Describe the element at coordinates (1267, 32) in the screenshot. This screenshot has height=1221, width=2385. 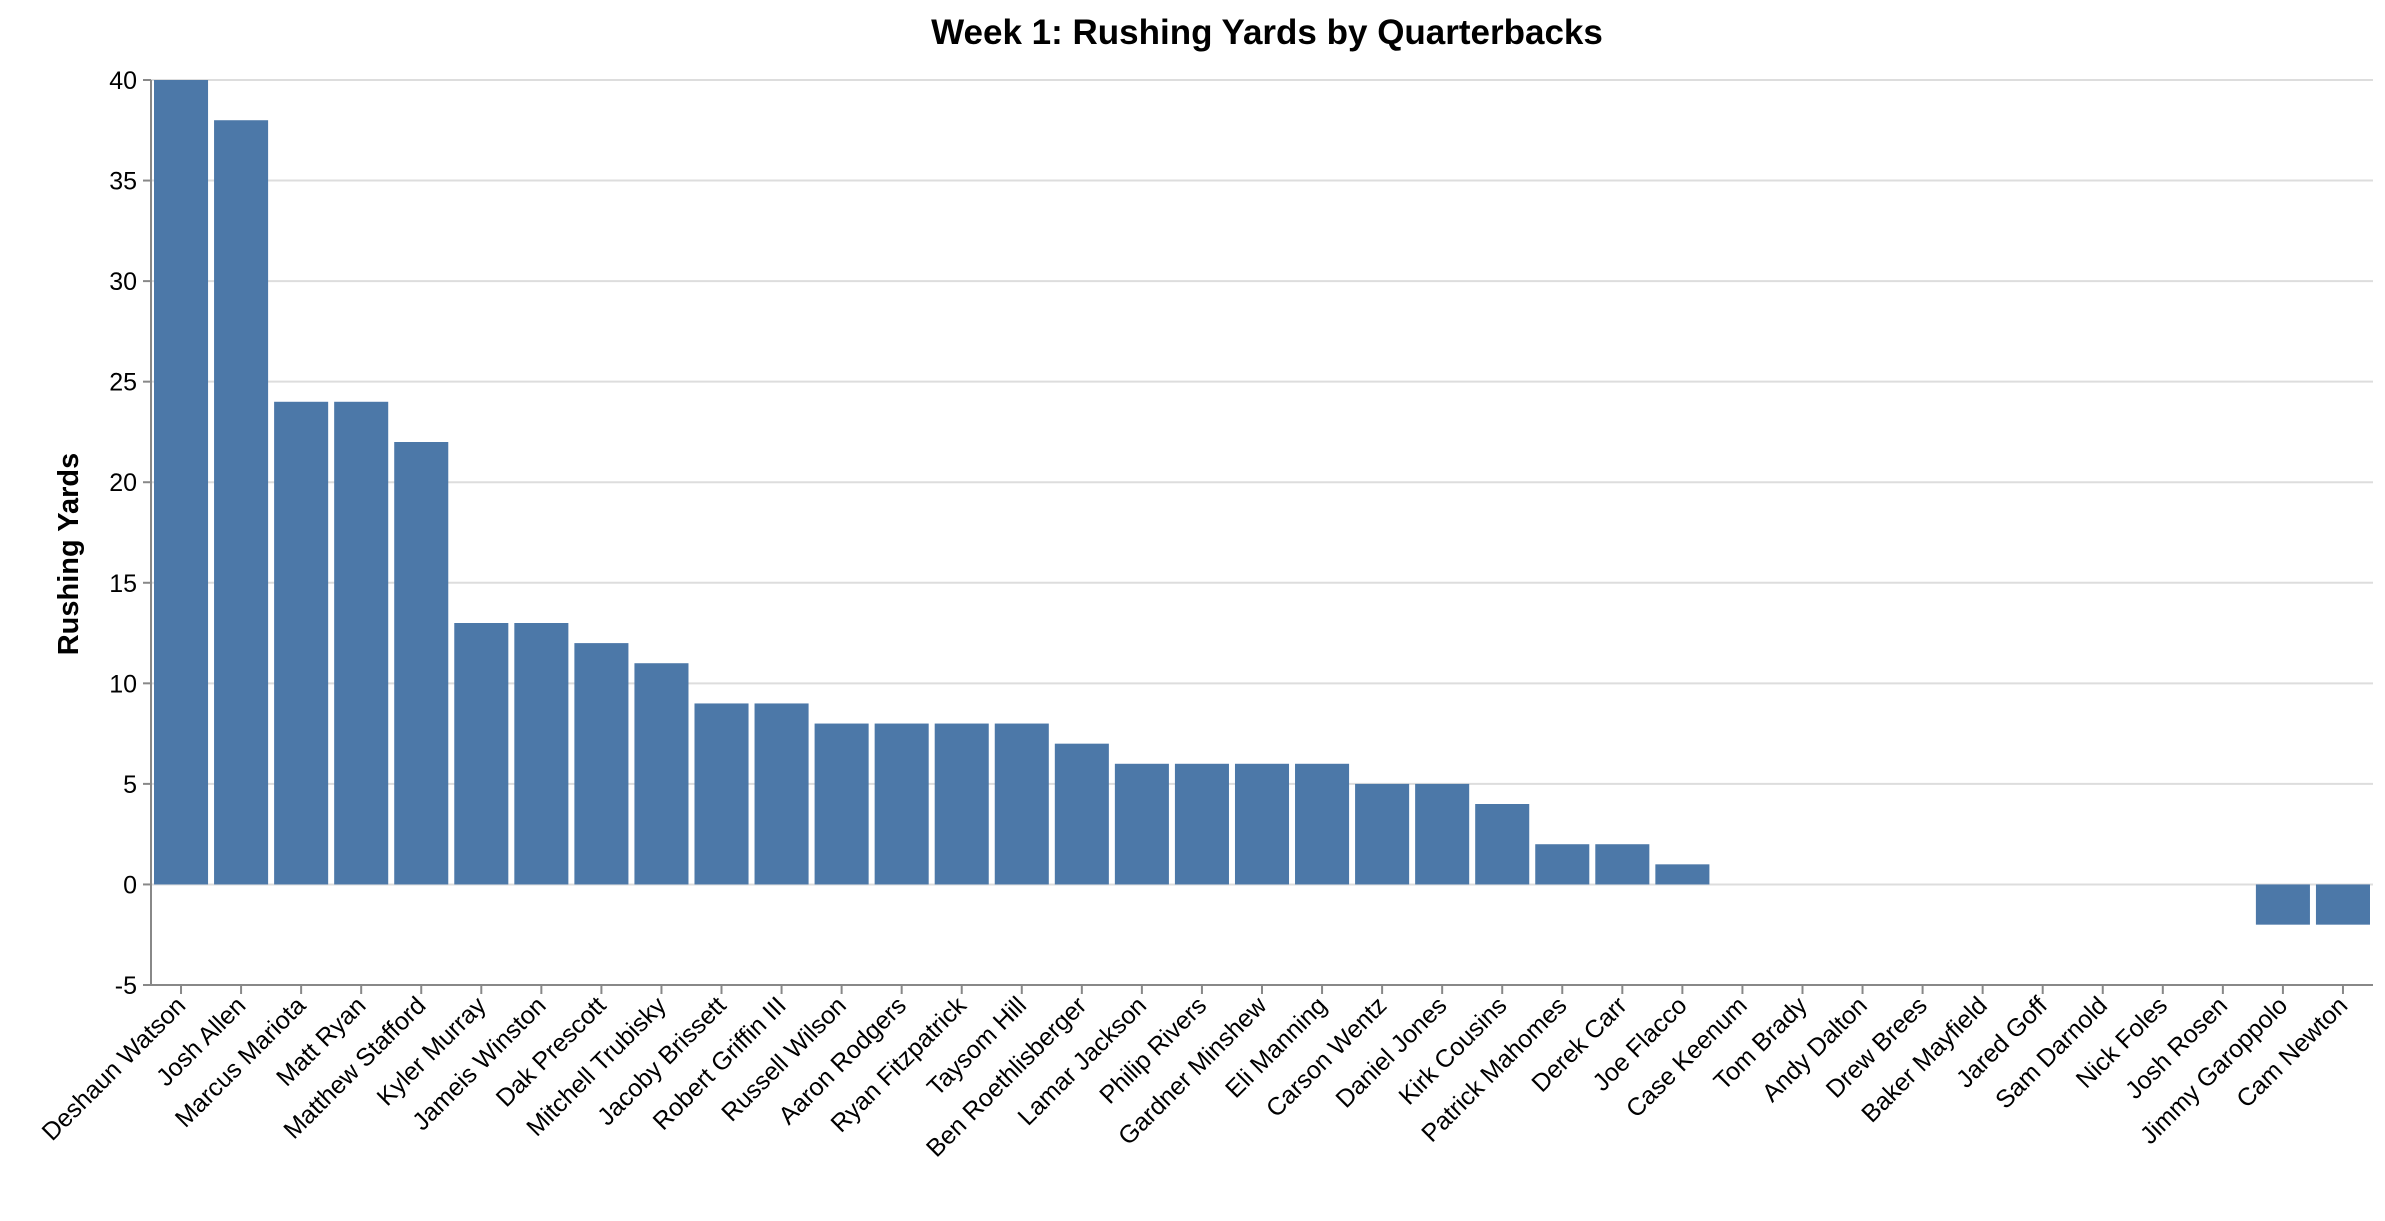
I see `chart-title: Week 1: Rushing Yards by Quarterbacks` at that location.